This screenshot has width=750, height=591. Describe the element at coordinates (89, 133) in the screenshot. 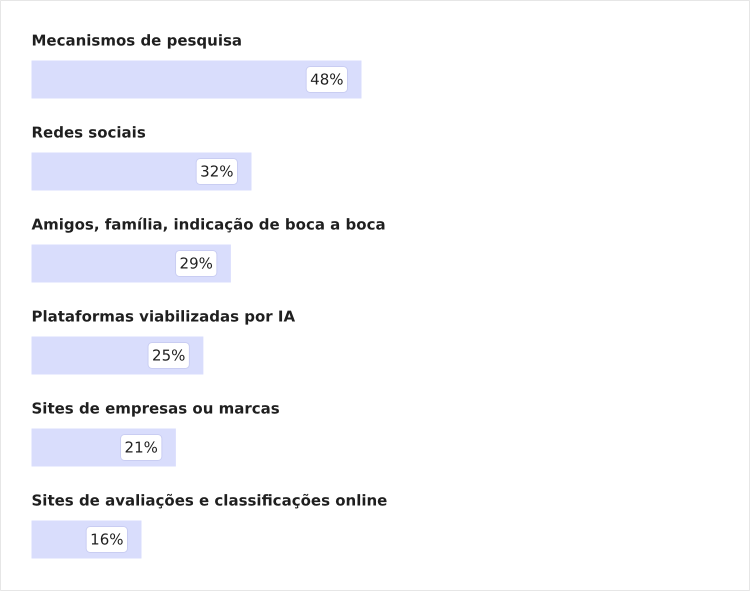

I see `y-tick-label: Redes sociais` at that location.